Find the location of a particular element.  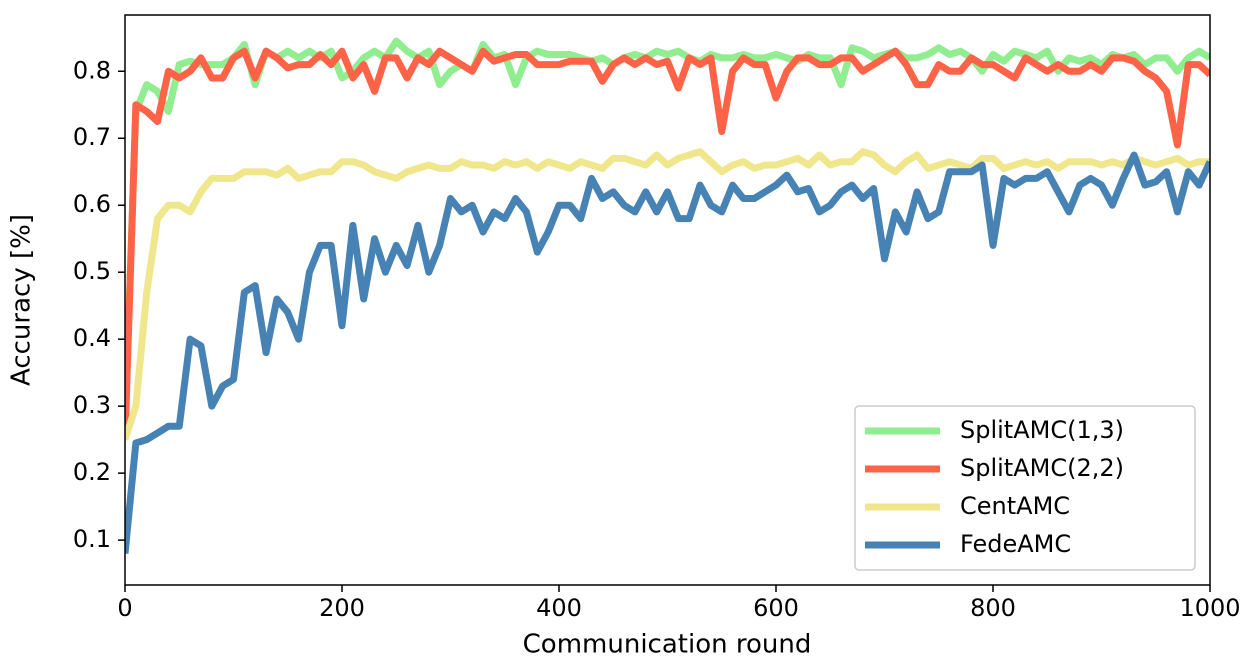

y-tick-label: 0.8 is located at coordinates (92, 70).